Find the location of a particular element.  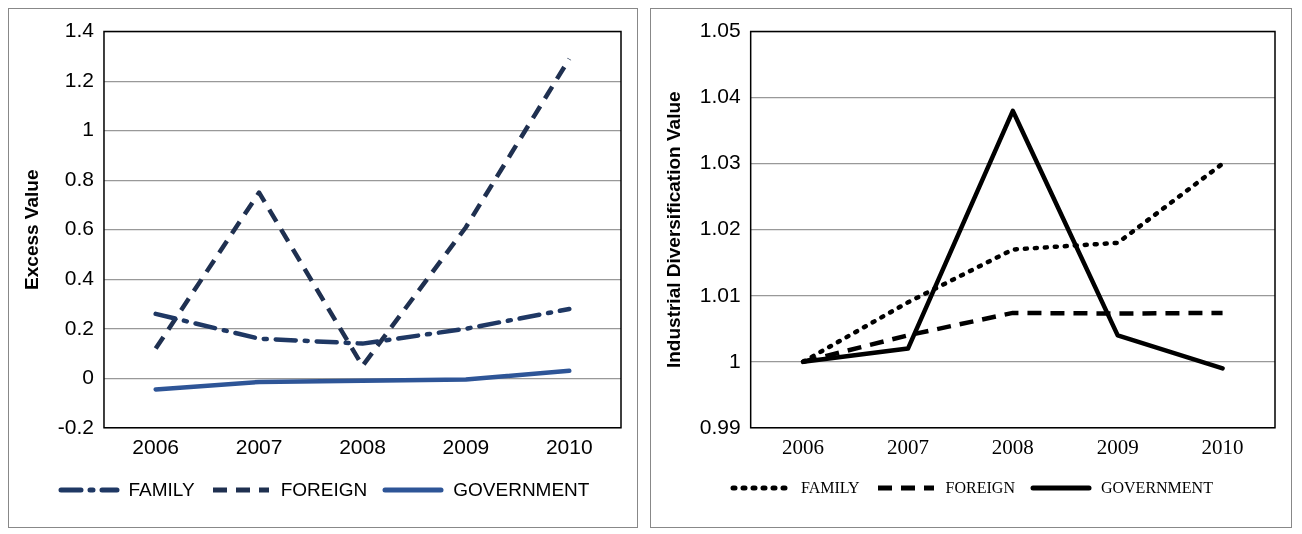

y-tick-label: 0.6 is located at coordinates (79, 228).